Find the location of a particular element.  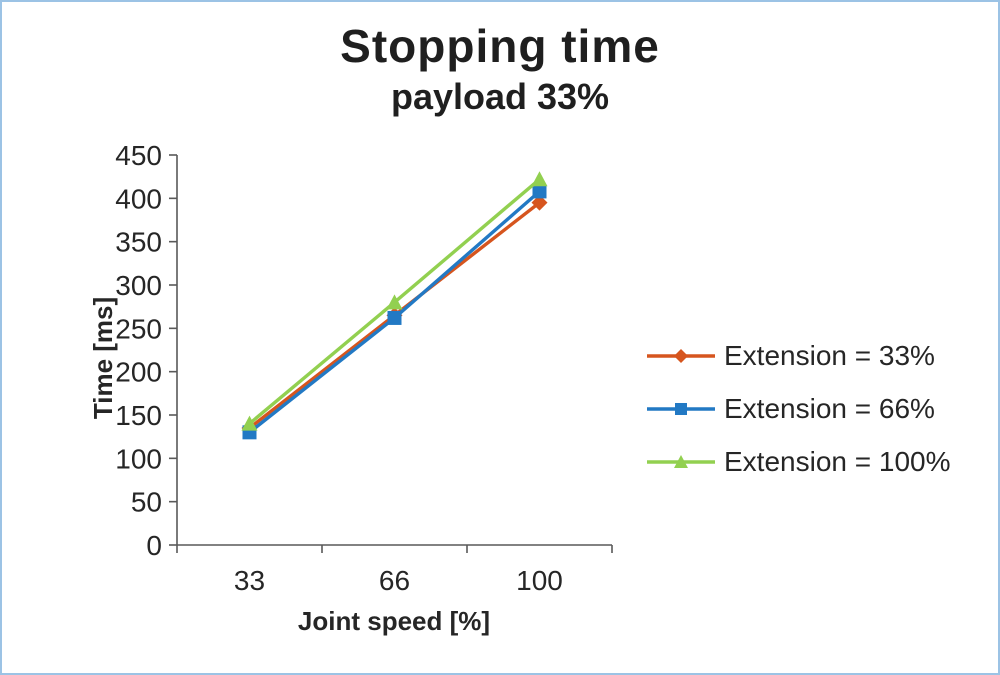

legend-label: Extension = 33% is located at coordinates (829, 355).